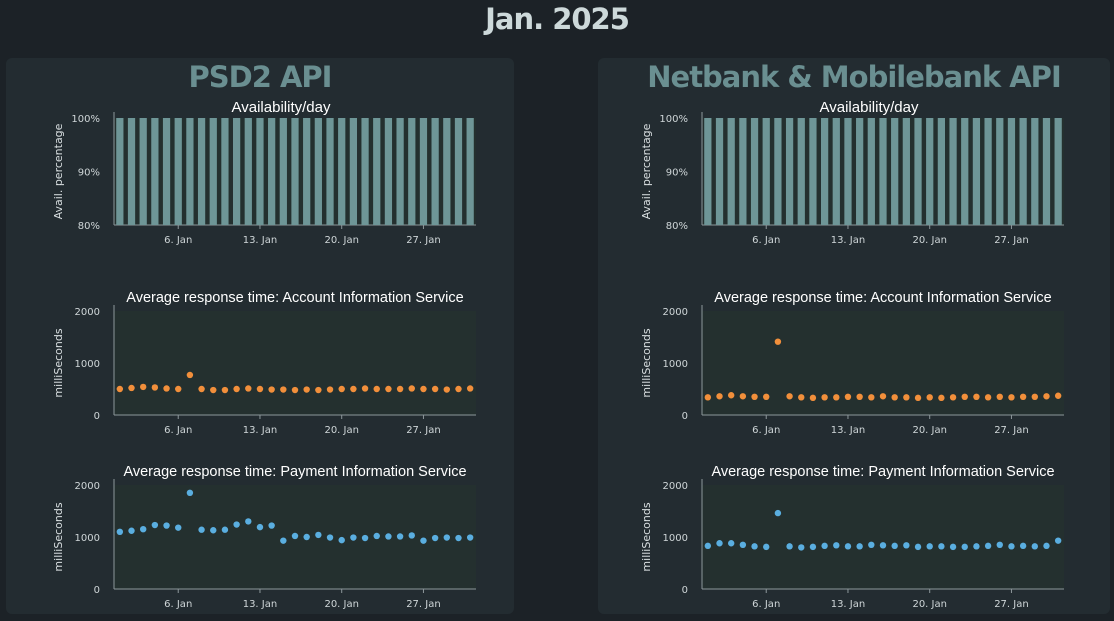  Describe the element at coordinates (675, 312) in the screenshot. I see `y-tick-label: 2000` at that location.